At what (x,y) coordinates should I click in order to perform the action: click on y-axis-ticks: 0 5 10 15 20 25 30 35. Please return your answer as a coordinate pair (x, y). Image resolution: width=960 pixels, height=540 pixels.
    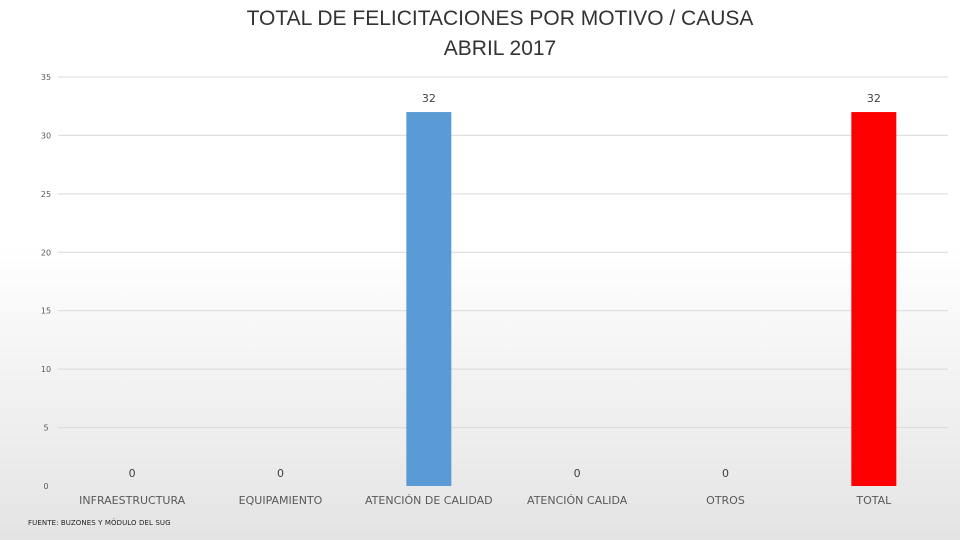
    Looking at the image, I should click on (46, 282).